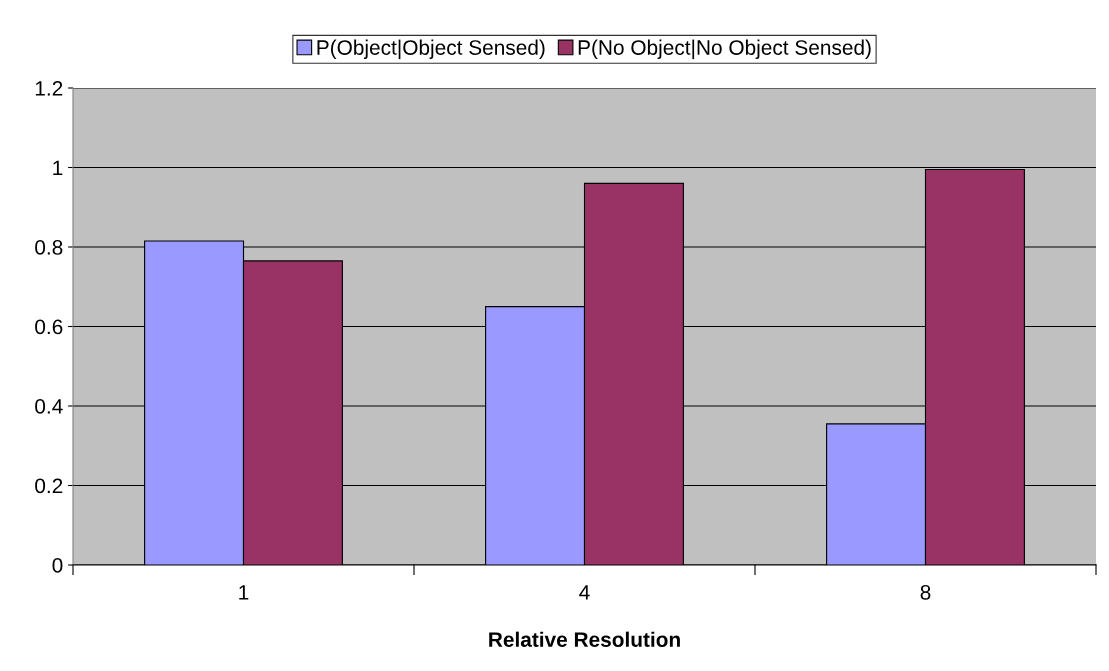 The width and height of the screenshot is (1109, 671). Describe the element at coordinates (244, 592) in the screenshot. I see `x-tick-label: 1` at that location.